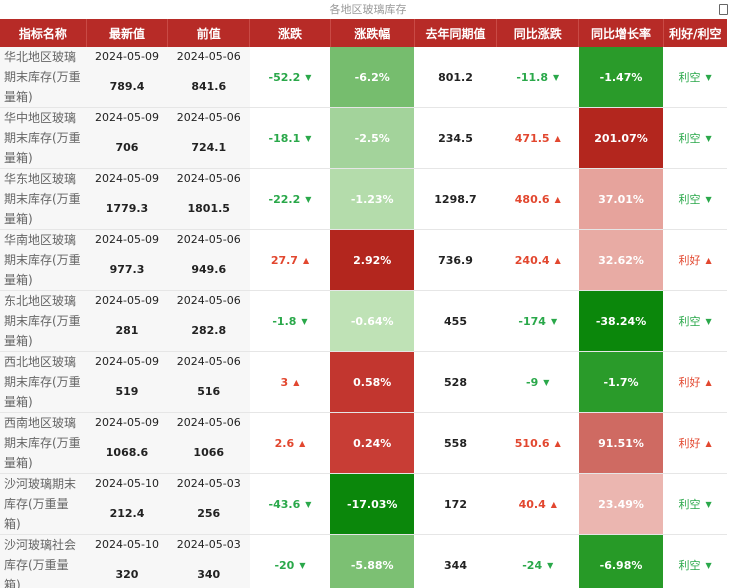  What do you see at coordinates (372, 321) in the screenshot?
I see `change-pct-cell: -0.64%` at bounding box center [372, 321].